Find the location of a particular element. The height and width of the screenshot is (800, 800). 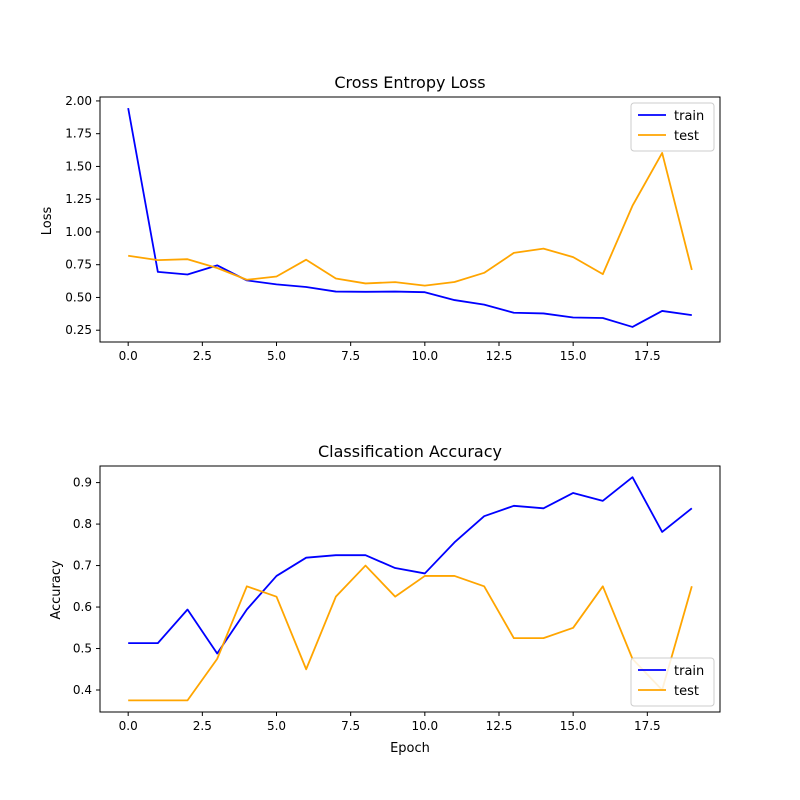

accuracy-legend-train-label: train is located at coordinates (689, 671).